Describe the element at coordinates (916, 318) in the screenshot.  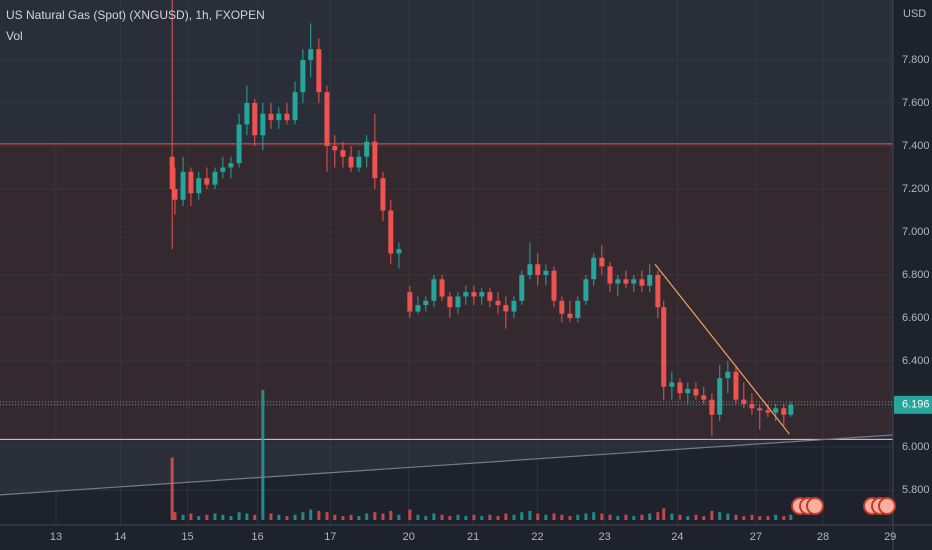
I see `y-tick-label: 6.600` at that location.